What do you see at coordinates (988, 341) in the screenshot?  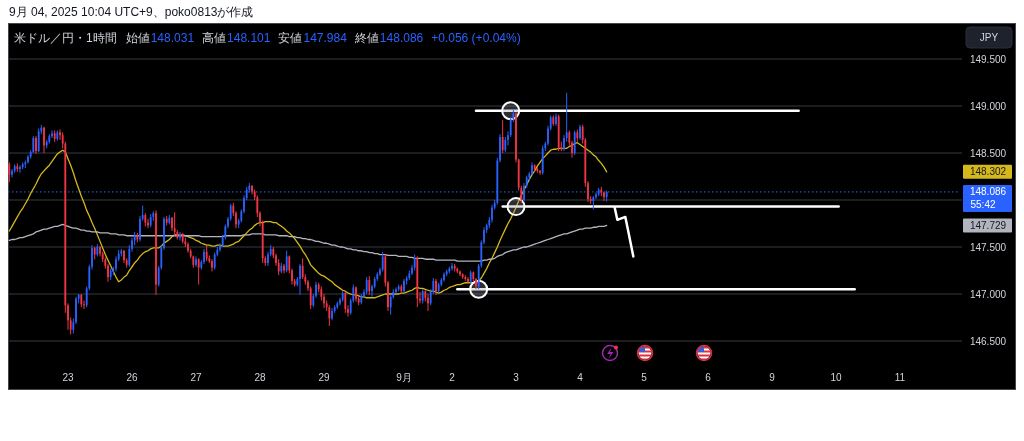 I see `y-tick-label: 146.500` at bounding box center [988, 341].